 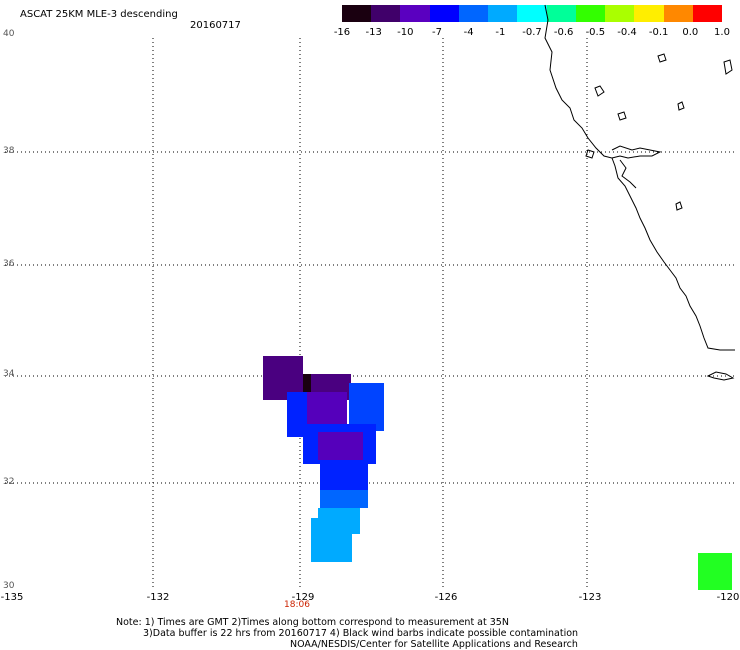 What do you see at coordinates (9, 374) in the screenshot?
I see `lat-label: 34` at bounding box center [9, 374].